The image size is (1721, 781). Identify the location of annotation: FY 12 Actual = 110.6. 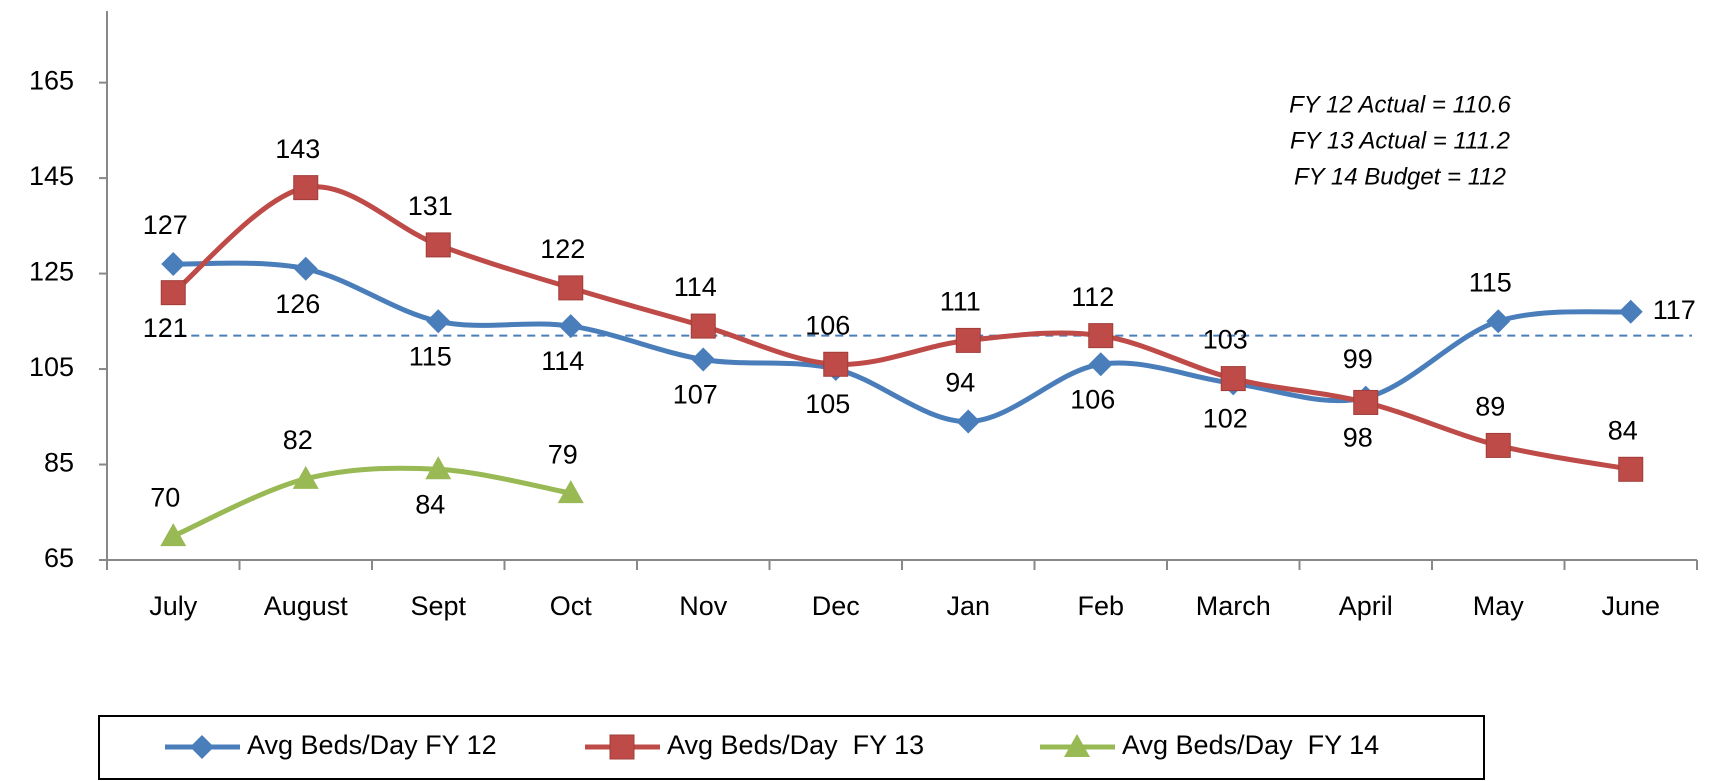
(1400, 104).